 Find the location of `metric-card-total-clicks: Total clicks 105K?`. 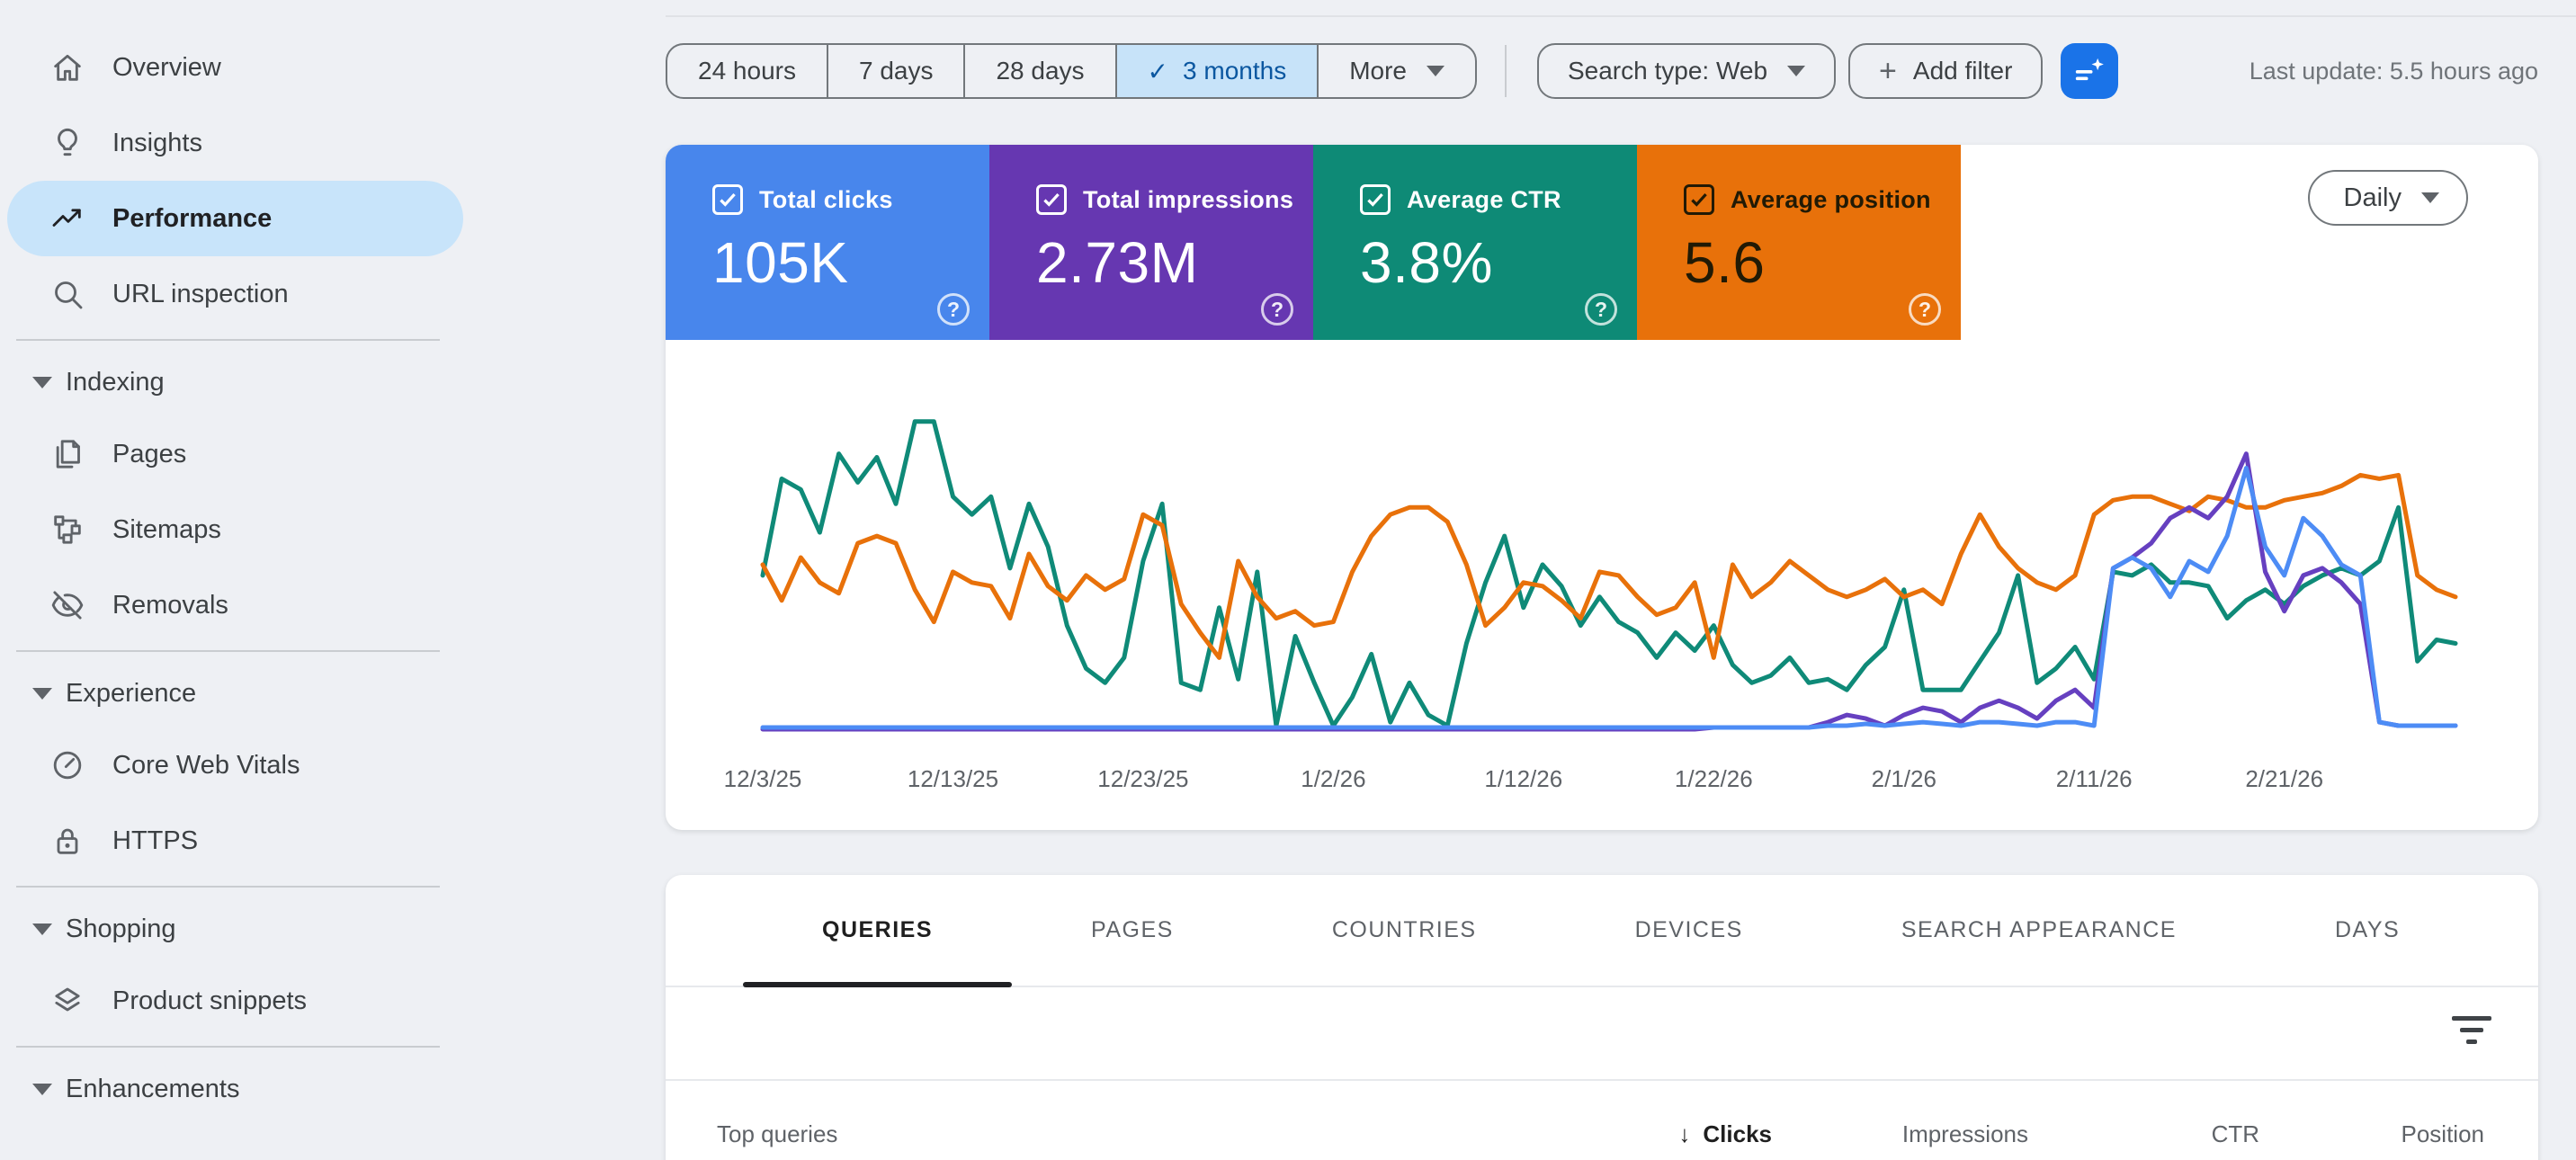

metric-card-total-clicks: Total clicks 105K? is located at coordinates (827, 243).